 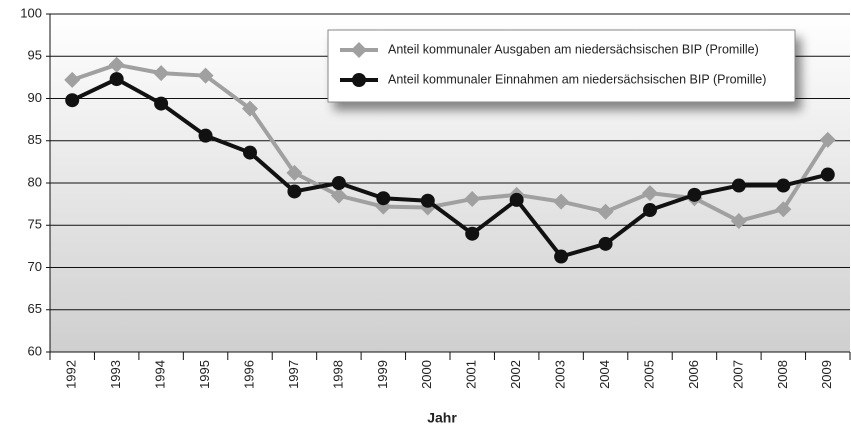 What do you see at coordinates (31, 12) in the screenshot?
I see `y-tick-label: 100` at bounding box center [31, 12].